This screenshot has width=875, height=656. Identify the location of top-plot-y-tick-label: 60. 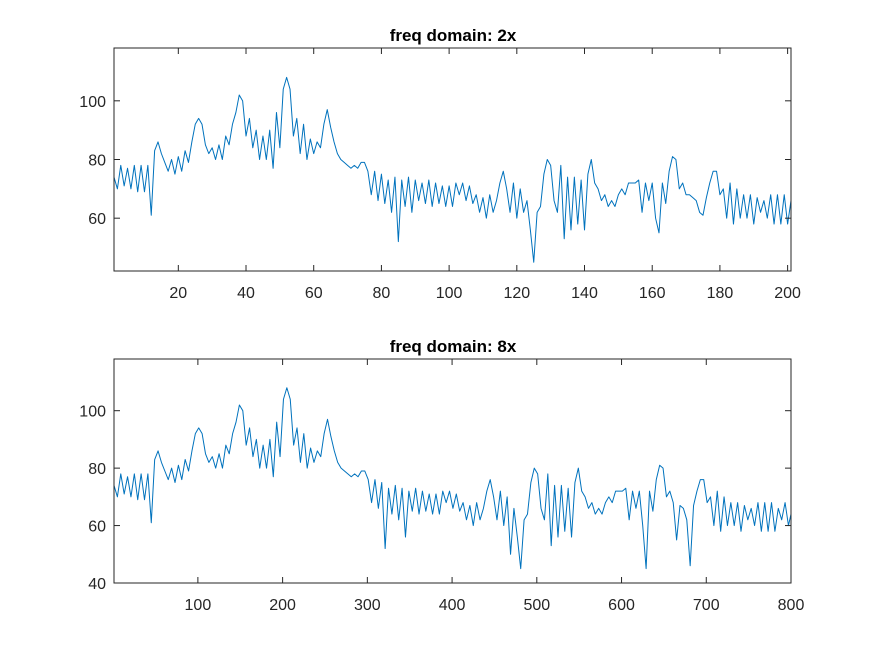
(97, 219).